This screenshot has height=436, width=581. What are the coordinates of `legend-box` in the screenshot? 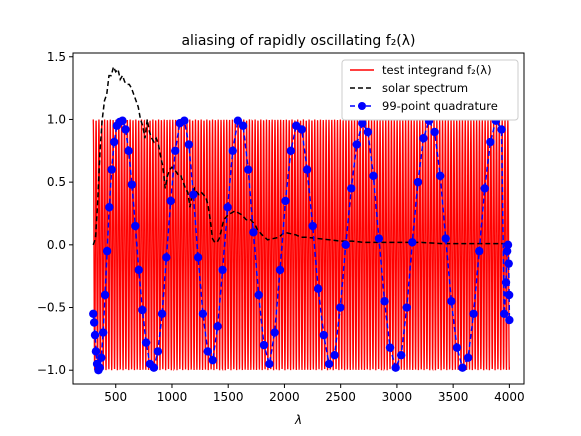 It's located at (430, 90).